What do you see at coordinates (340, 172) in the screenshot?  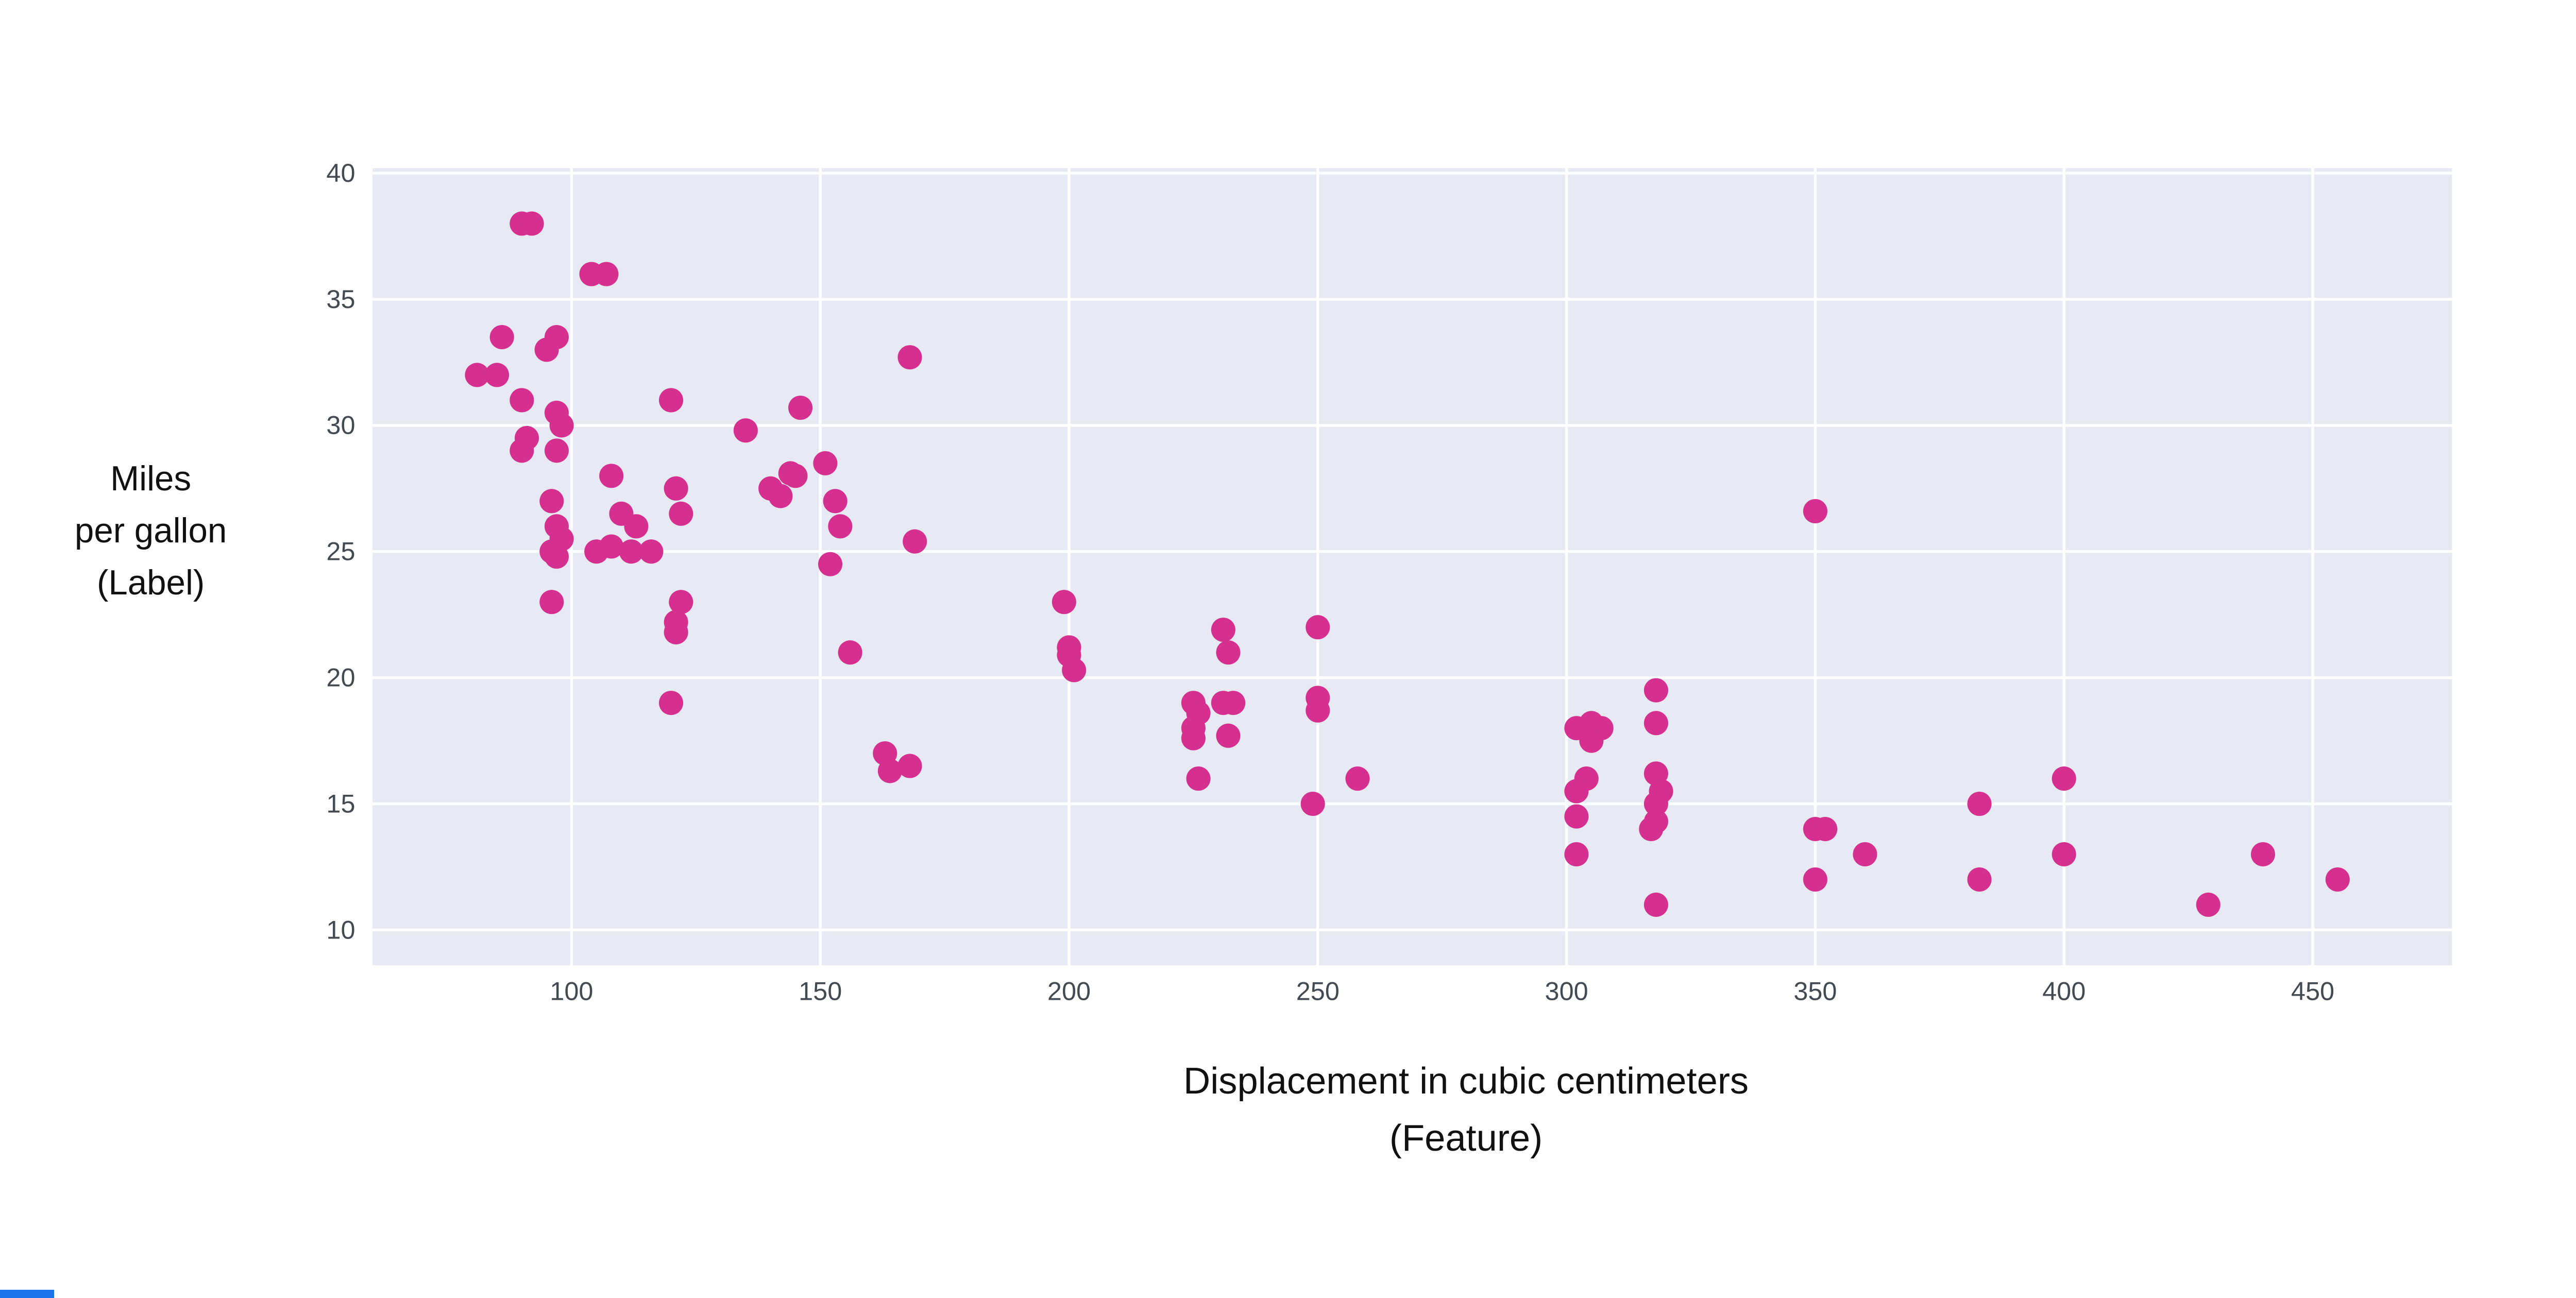 I see `y-tick-label: 40` at bounding box center [340, 172].